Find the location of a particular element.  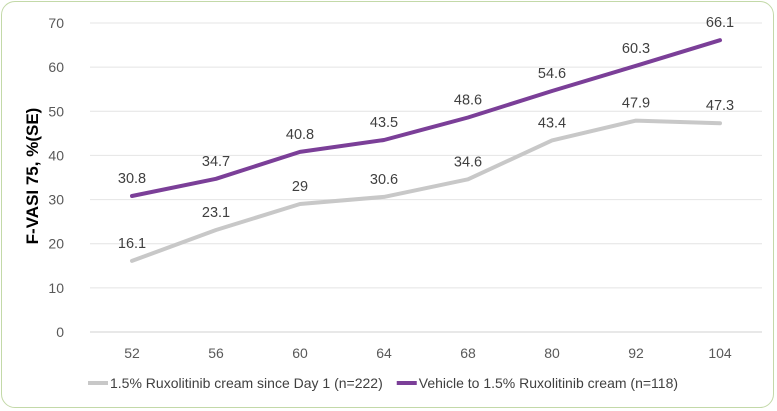

data-label: 48.6 is located at coordinates (468, 100).